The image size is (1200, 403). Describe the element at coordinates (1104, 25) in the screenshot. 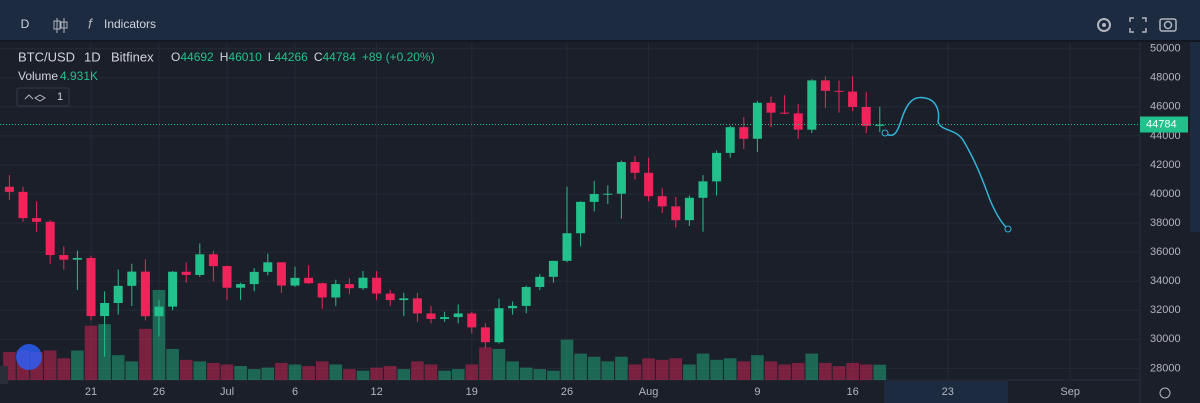

I see `settings-icon` at that location.